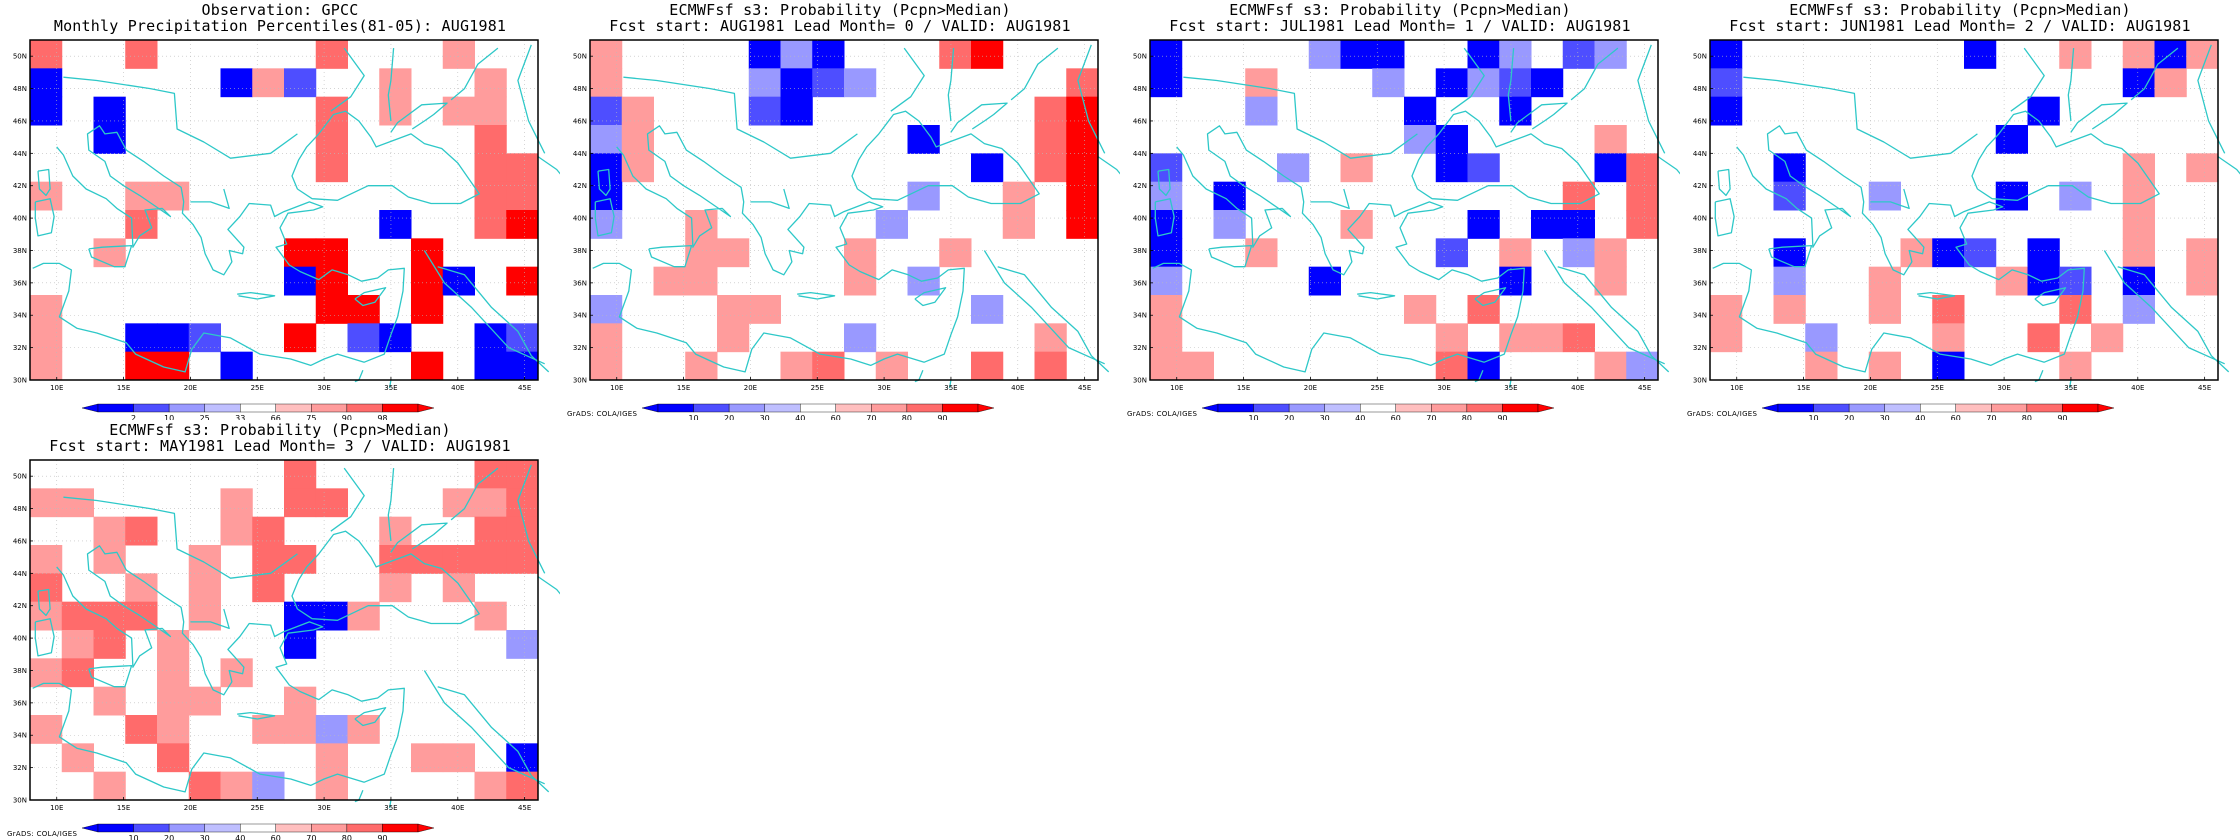 The width and height of the screenshot is (2240, 840). What do you see at coordinates (1377, 388) in the screenshot?
I see `lon-tick-label: 25E` at bounding box center [1377, 388].